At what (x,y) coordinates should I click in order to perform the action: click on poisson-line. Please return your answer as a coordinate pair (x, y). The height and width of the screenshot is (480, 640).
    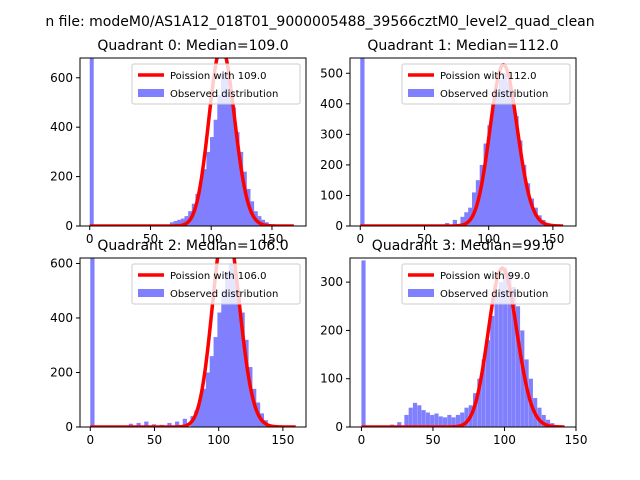
    Looking at the image, I should click on (463, 346).